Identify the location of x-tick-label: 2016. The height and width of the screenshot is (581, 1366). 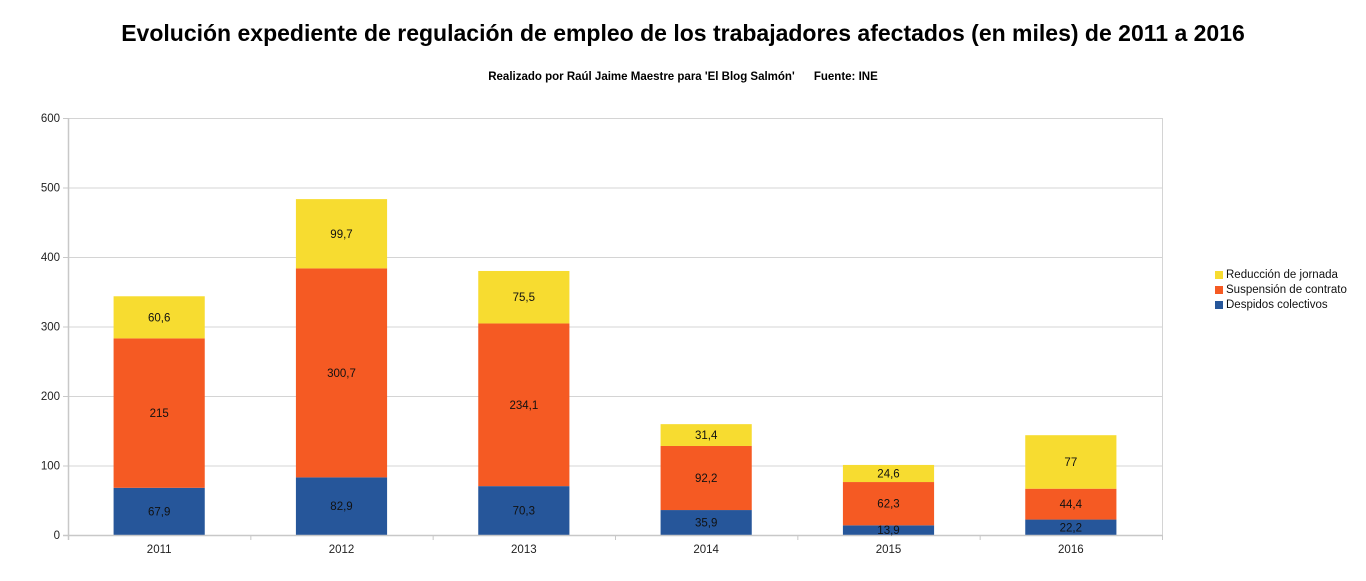
(1071, 550).